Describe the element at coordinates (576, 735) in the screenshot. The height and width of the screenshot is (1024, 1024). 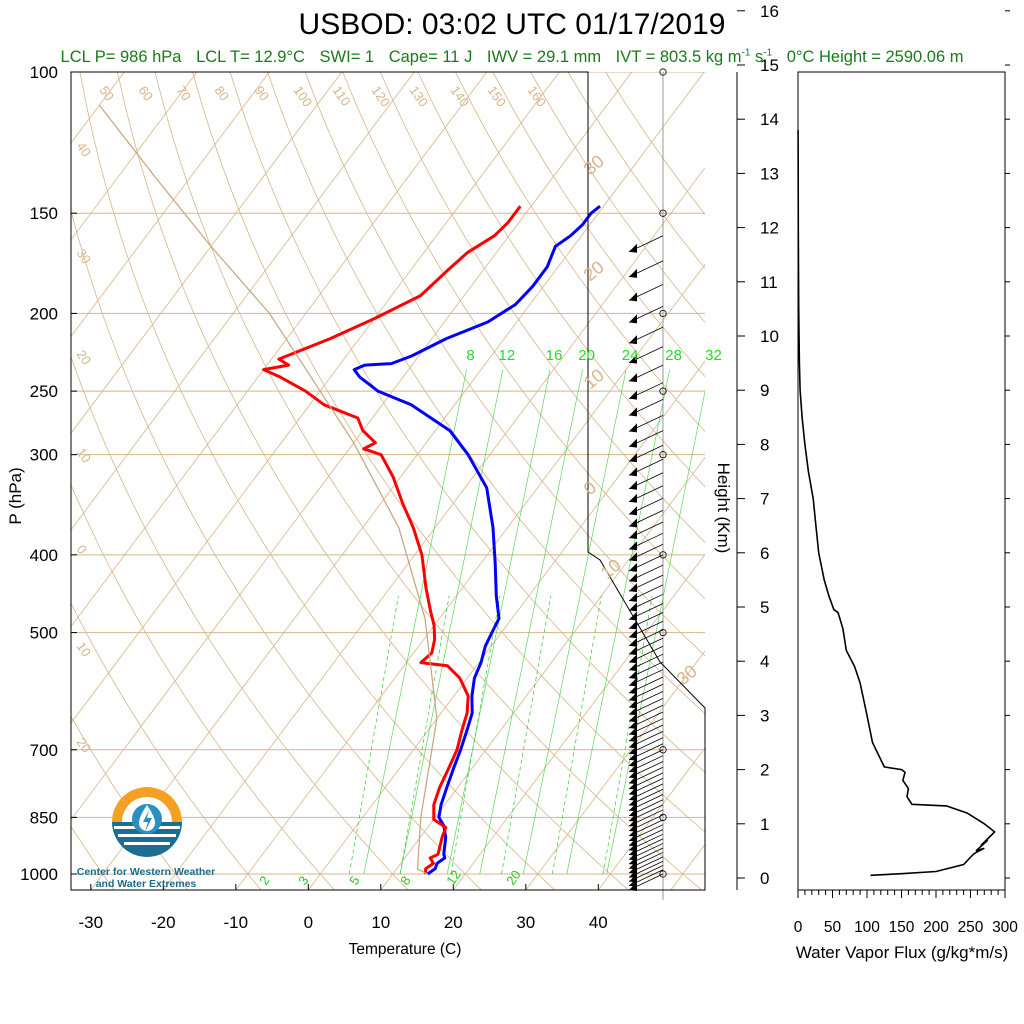
I see `moist-adiabat` at that location.